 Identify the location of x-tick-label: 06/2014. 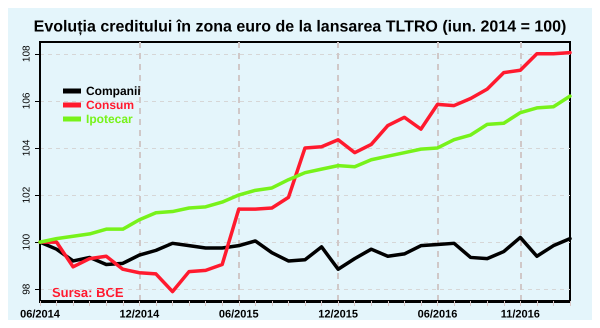
(40, 314).